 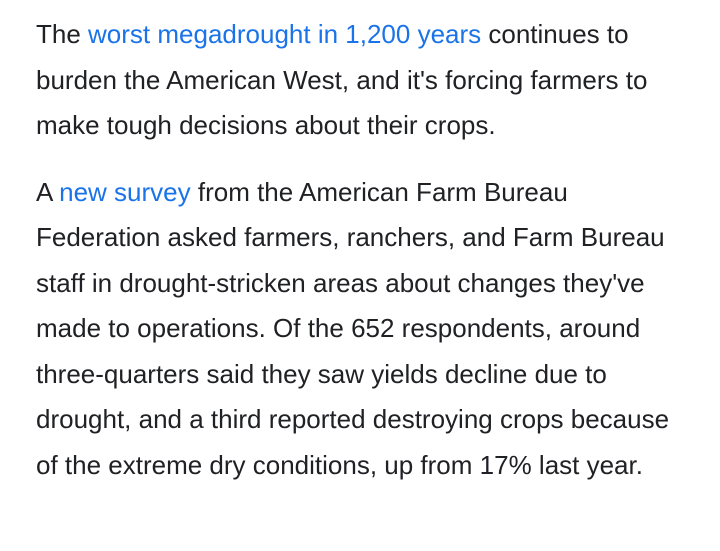 What do you see at coordinates (62, 34) in the screenshot?
I see `paragraph-1-text-start: The` at bounding box center [62, 34].